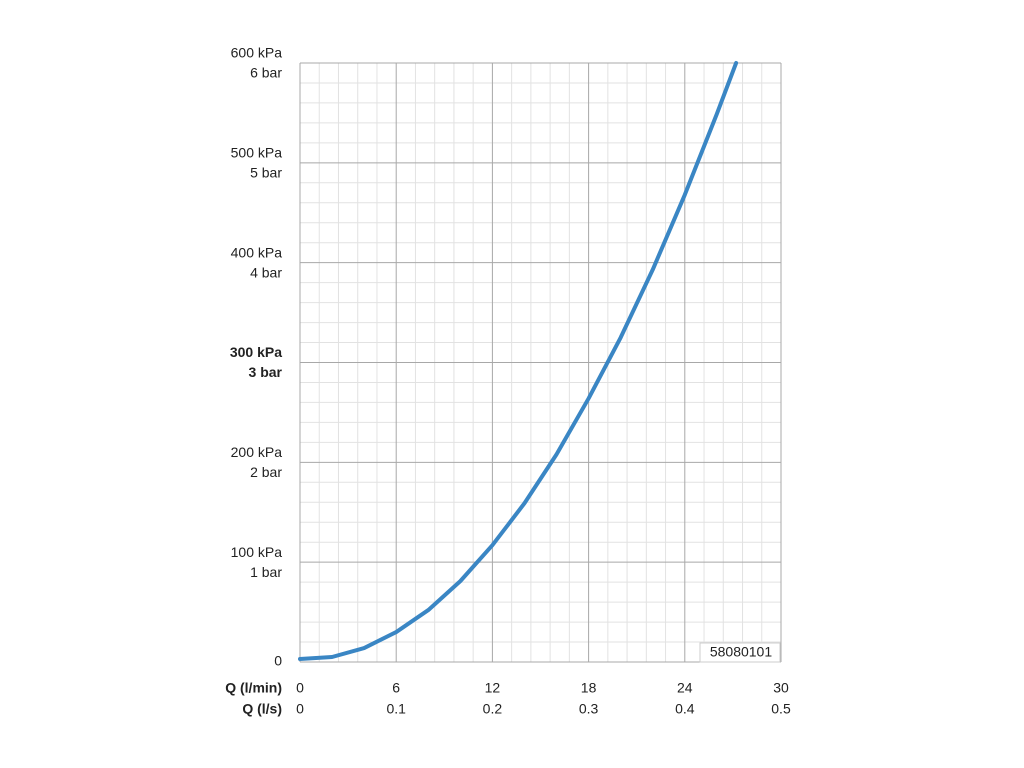 This screenshot has height=768, width=1024. I want to click on y-tick-label: 300 kPa, so click(256, 352).